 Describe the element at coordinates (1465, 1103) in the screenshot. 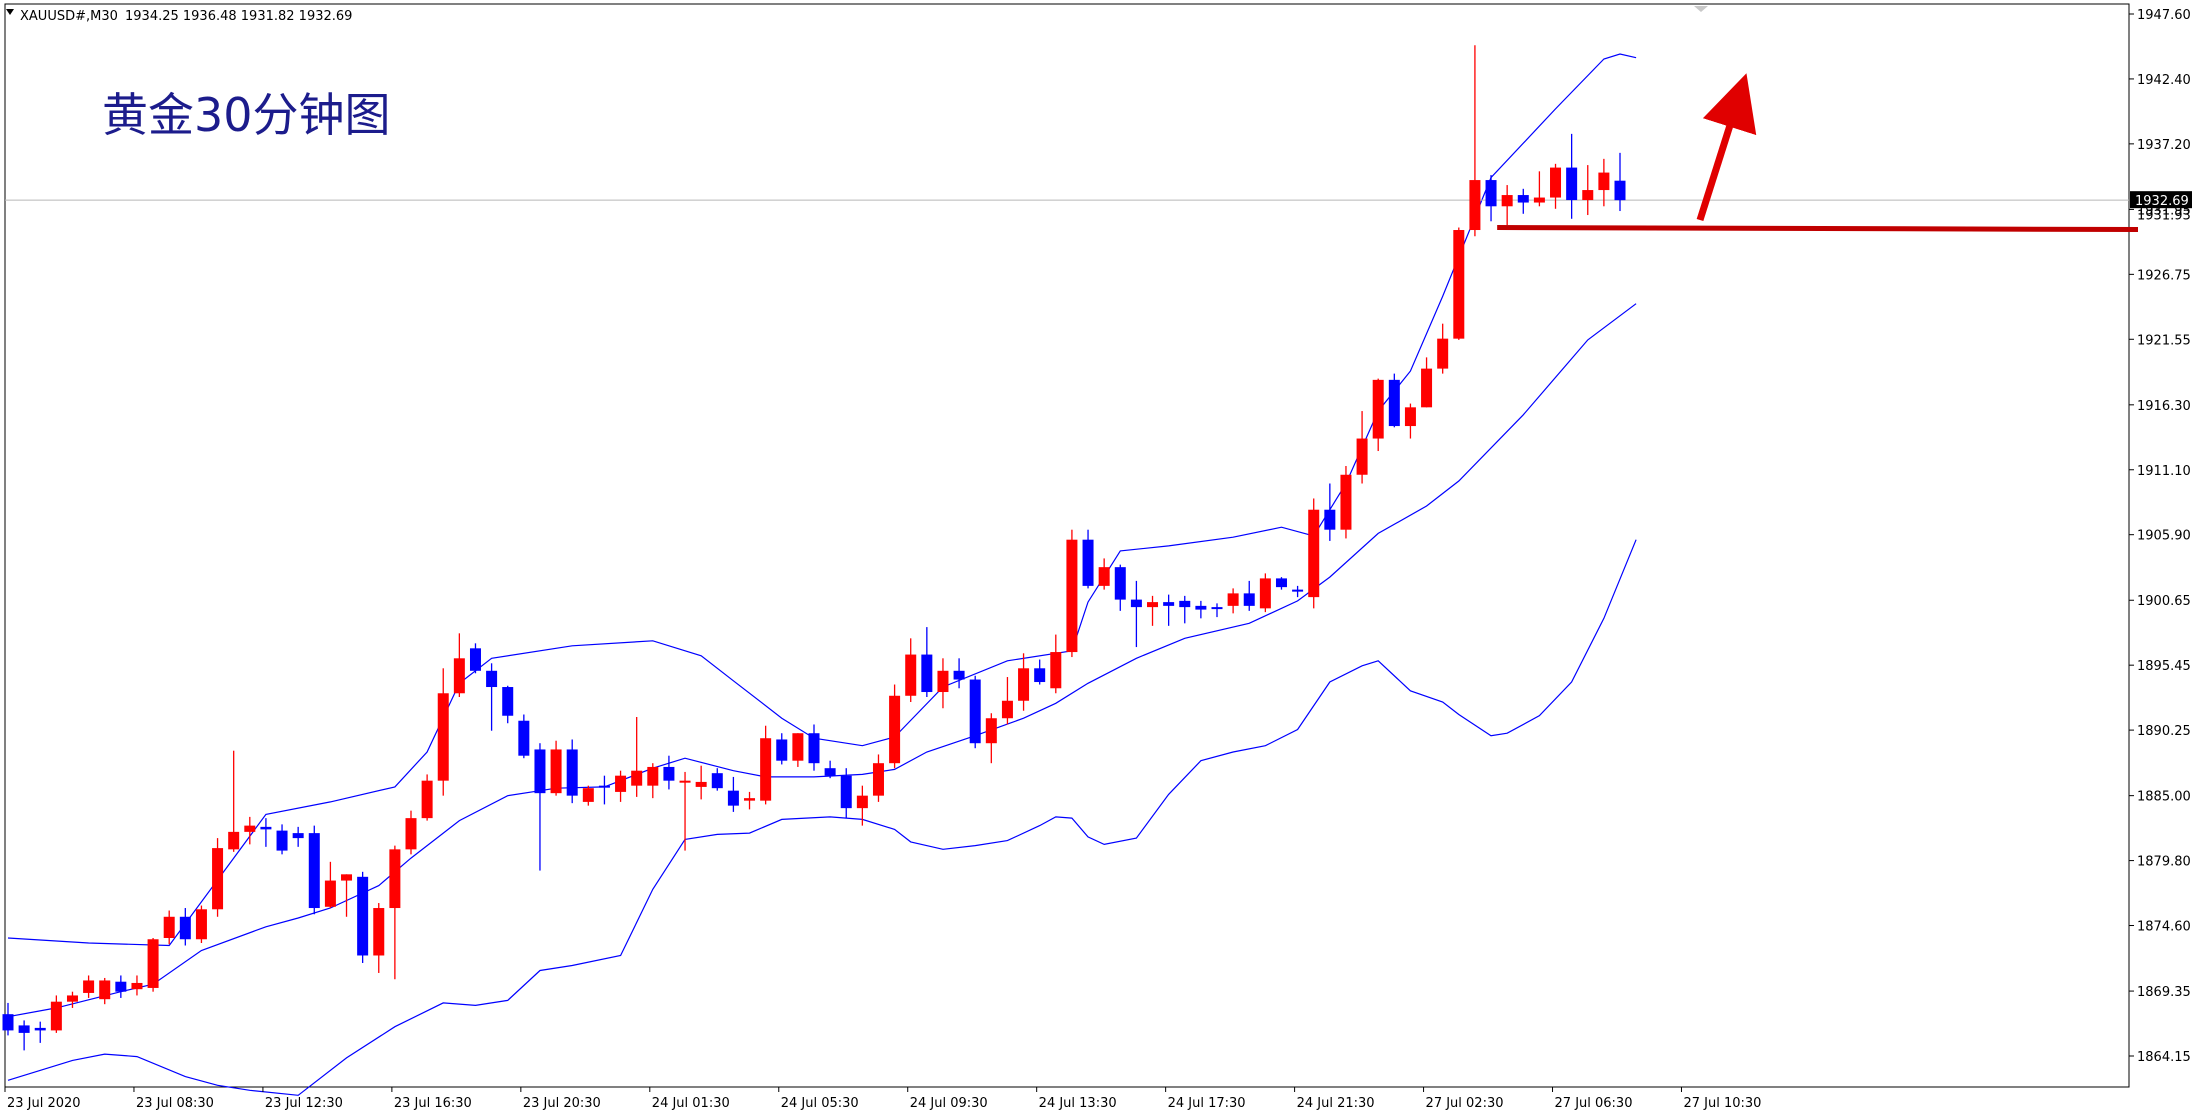

I see `x-tick-label: 27 Jul 02:30` at that location.